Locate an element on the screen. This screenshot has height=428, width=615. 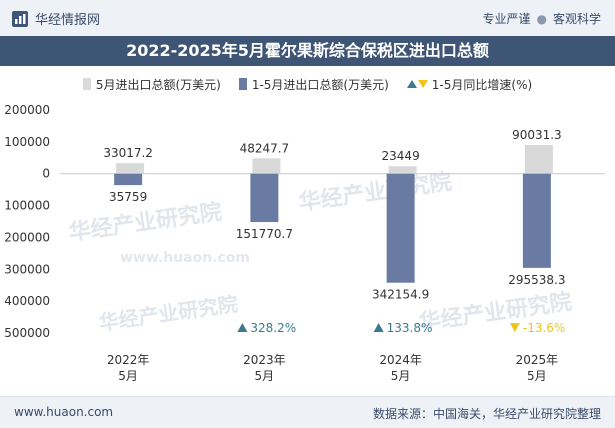
x-tick-label: 2024年 is located at coordinates (400, 360).